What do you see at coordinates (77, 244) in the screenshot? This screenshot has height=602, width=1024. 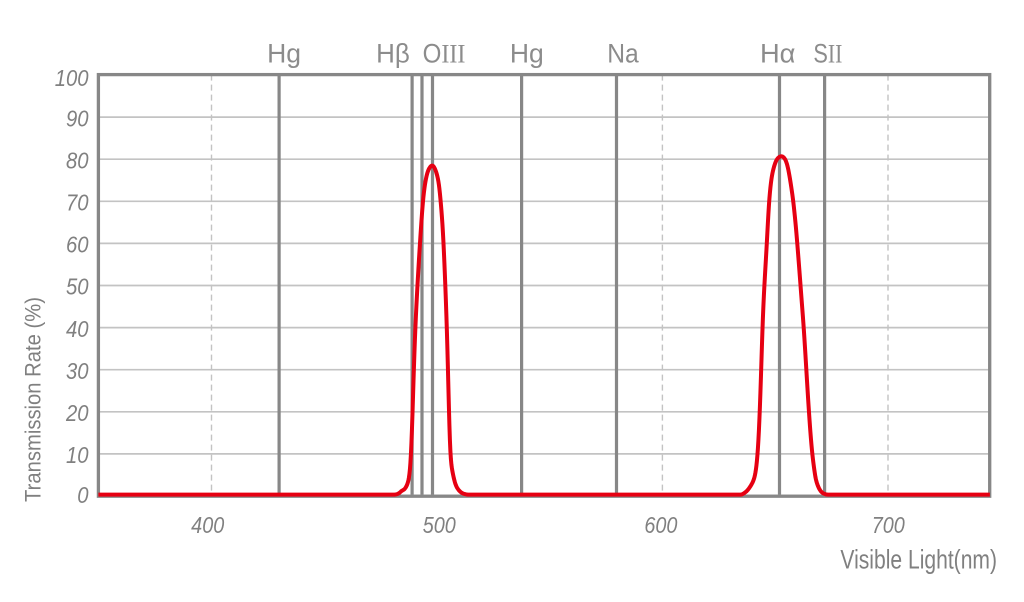 I see `svg-text: 60` at bounding box center [77, 244].